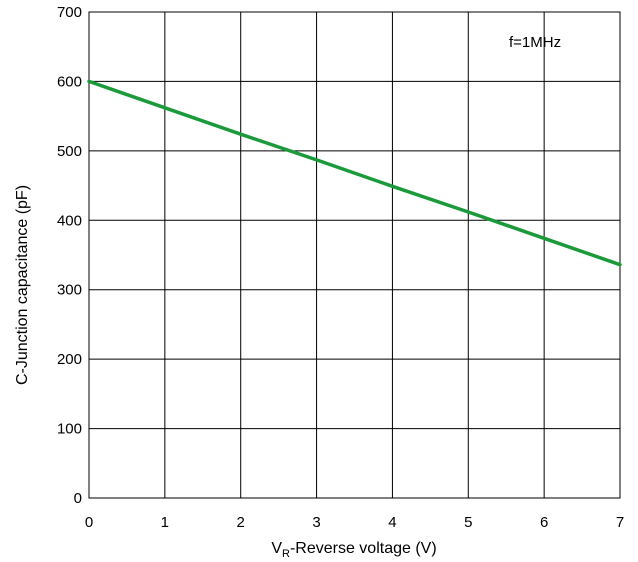  I want to click on x-tick-label: 6, so click(544, 522).